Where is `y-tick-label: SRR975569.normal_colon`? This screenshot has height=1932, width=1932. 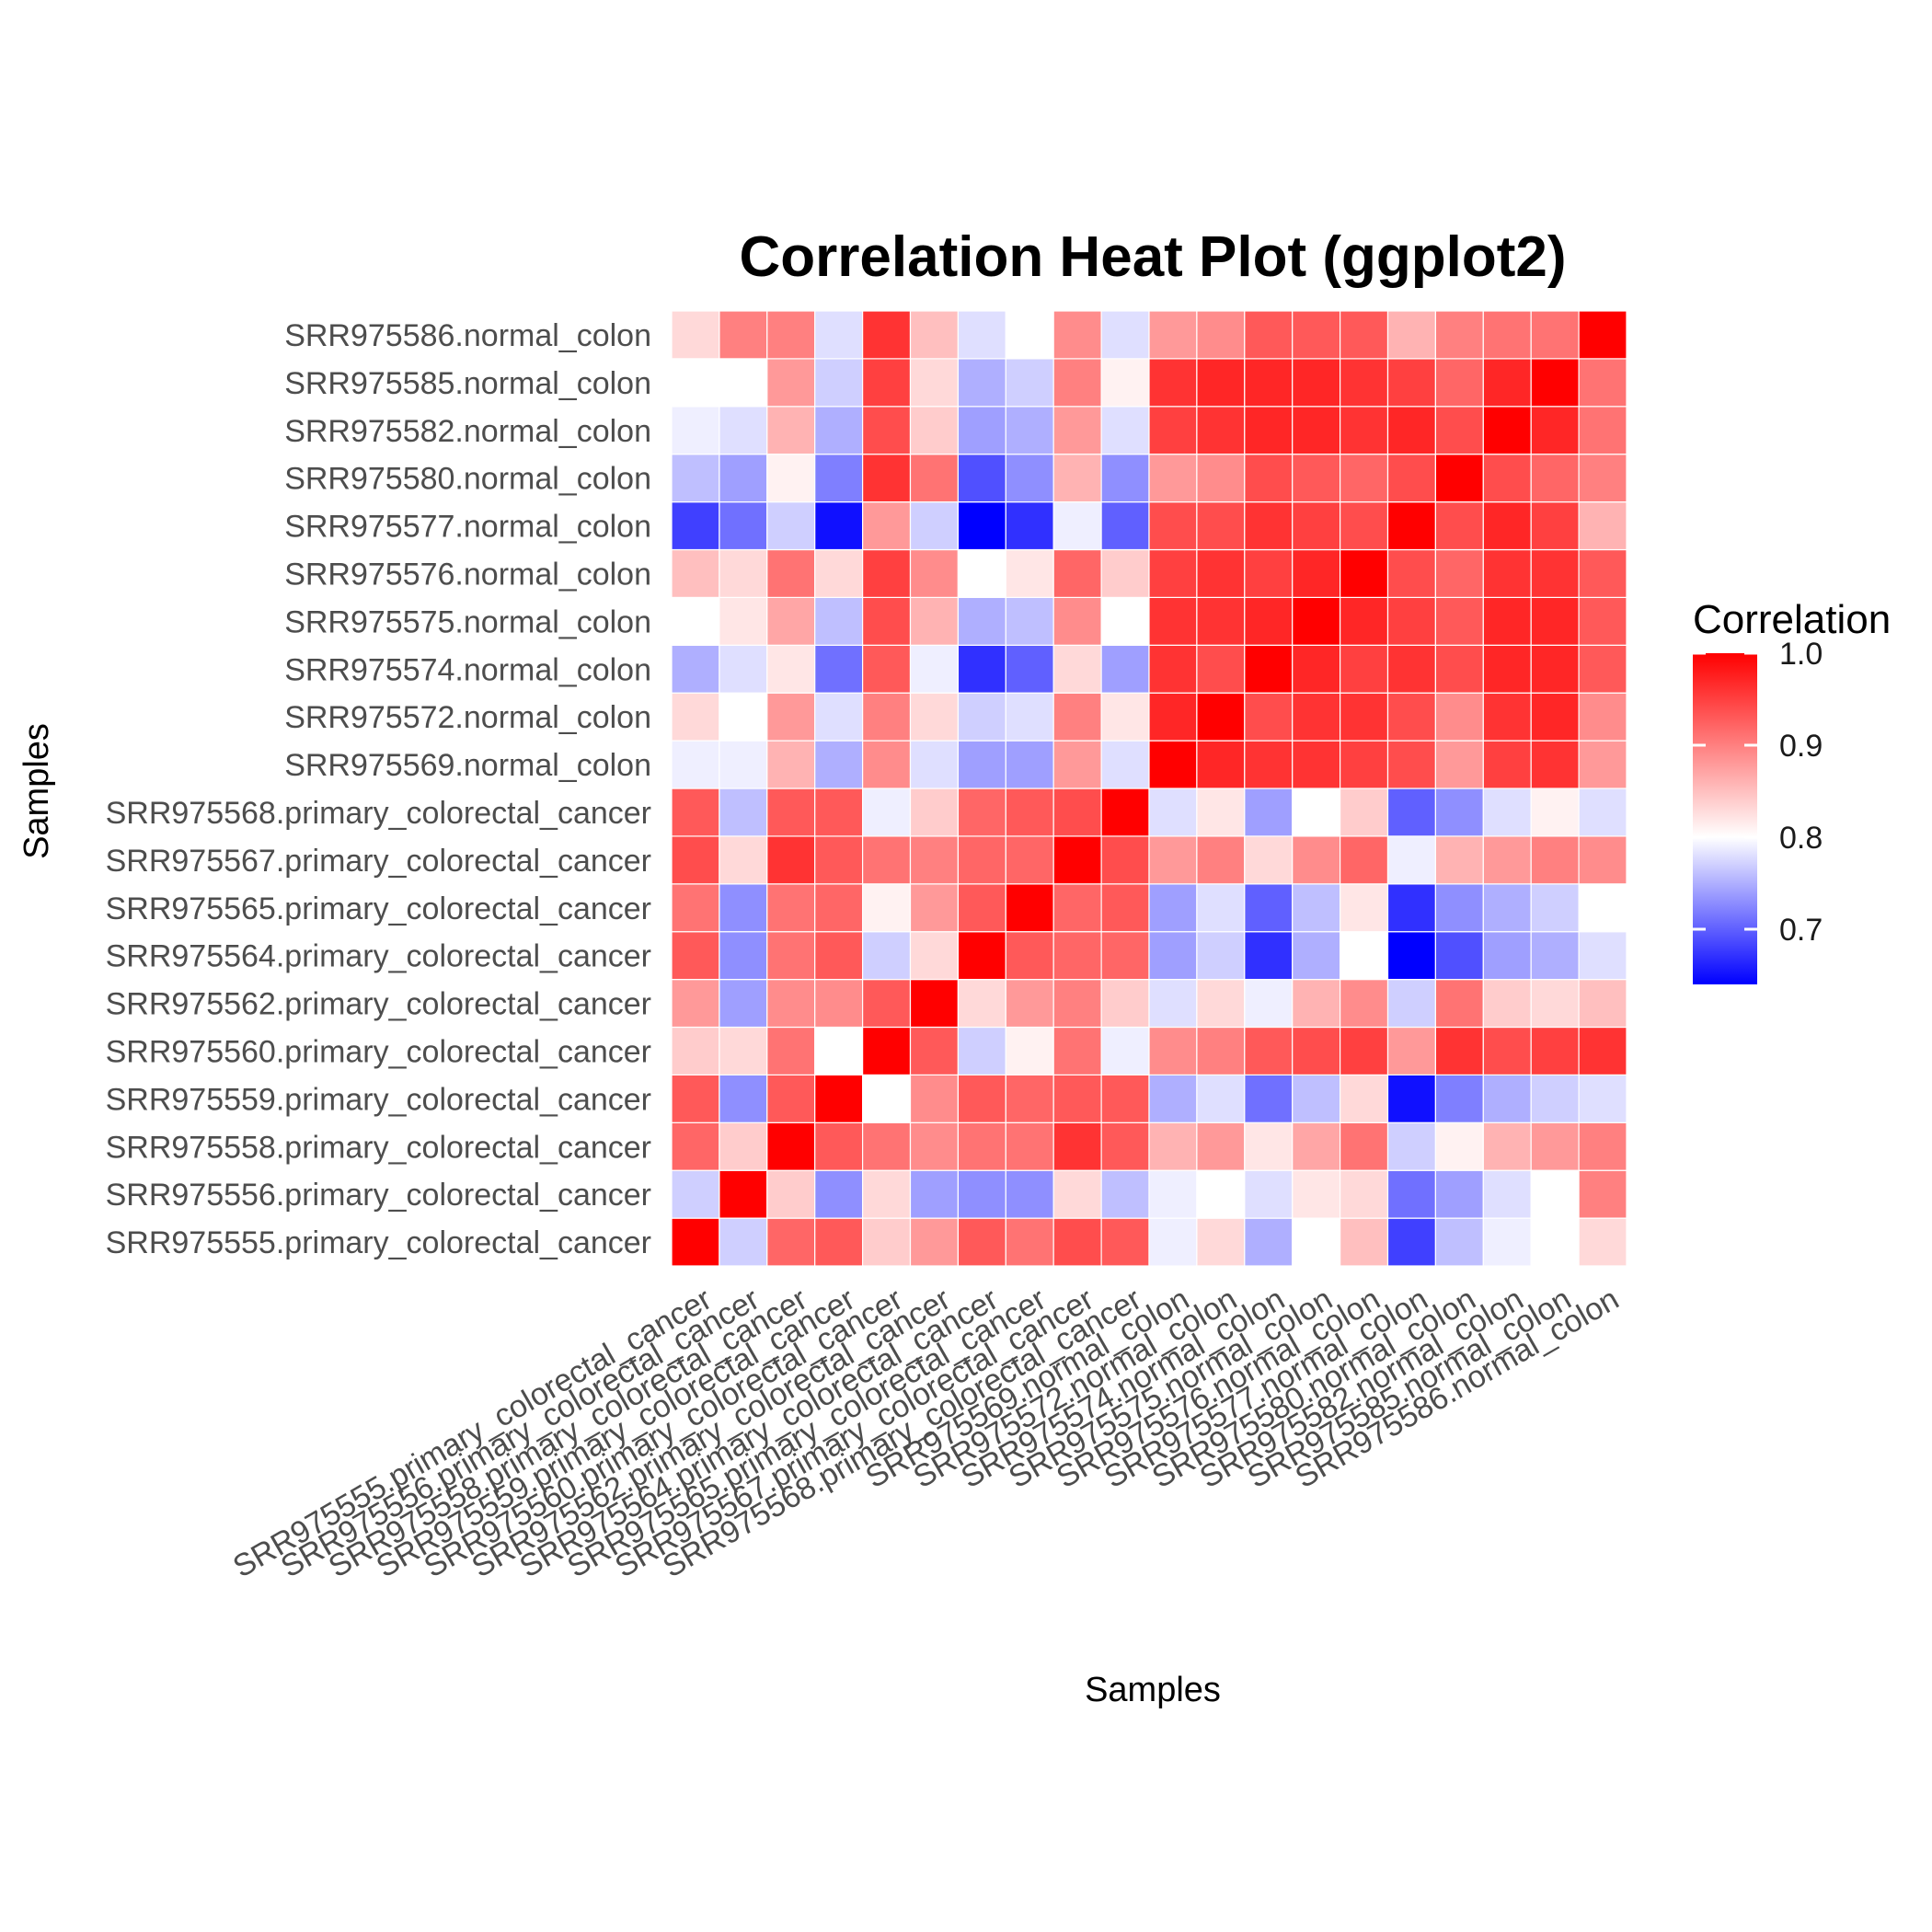
y-tick-label: SRR975569.normal_colon is located at coordinates (467, 765).